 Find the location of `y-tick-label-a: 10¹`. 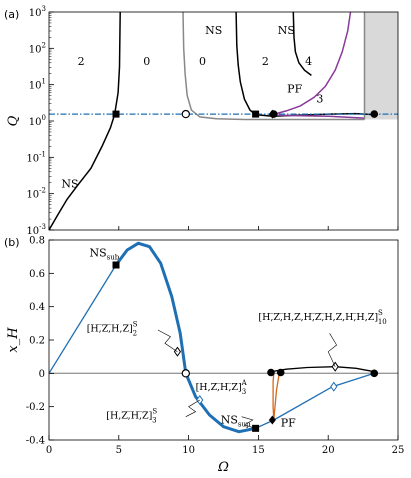

y-tick-label-a: 10¹ is located at coordinates (37, 85).